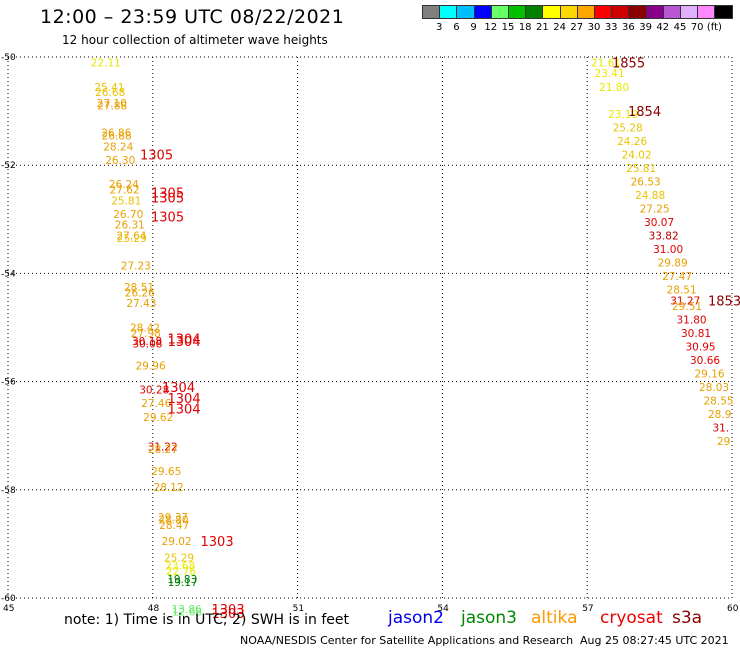 Image resolution: width=740 pixels, height=650 pixels. What do you see at coordinates (118, 147) in the screenshot?
I see `swh-value: 28.24` at bounding box center [118, 147].